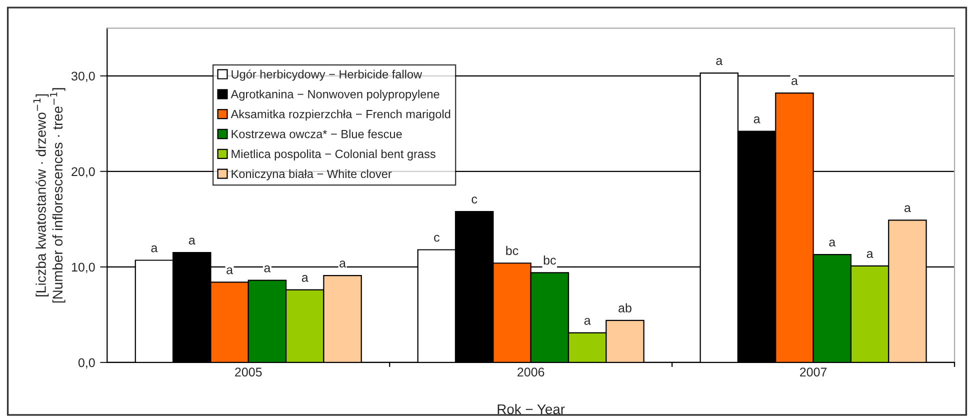 The image size is (974, 420). Describe the element at coordinates (49, 195) in the screenshot. I see `y-axis-title: [Liczba kwatostanów · drzewo$^{−1}$] [Number of inflorescences · tree$^{−1}$]` at that location.